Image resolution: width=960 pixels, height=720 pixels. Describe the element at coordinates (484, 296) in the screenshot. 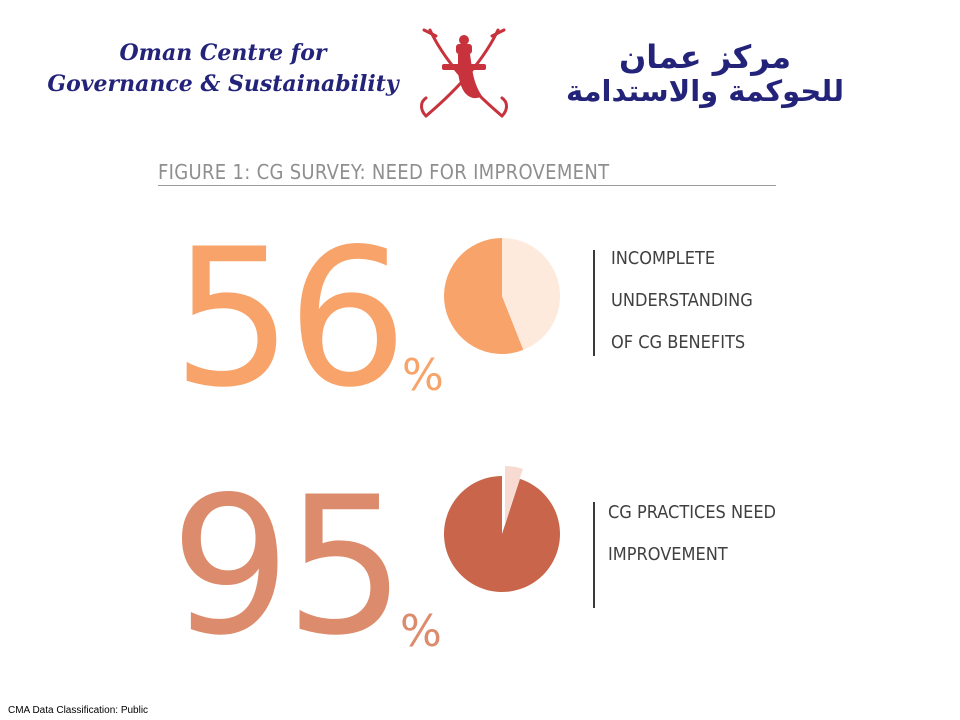

I see `stat-1-pie-slice-main` at that location.